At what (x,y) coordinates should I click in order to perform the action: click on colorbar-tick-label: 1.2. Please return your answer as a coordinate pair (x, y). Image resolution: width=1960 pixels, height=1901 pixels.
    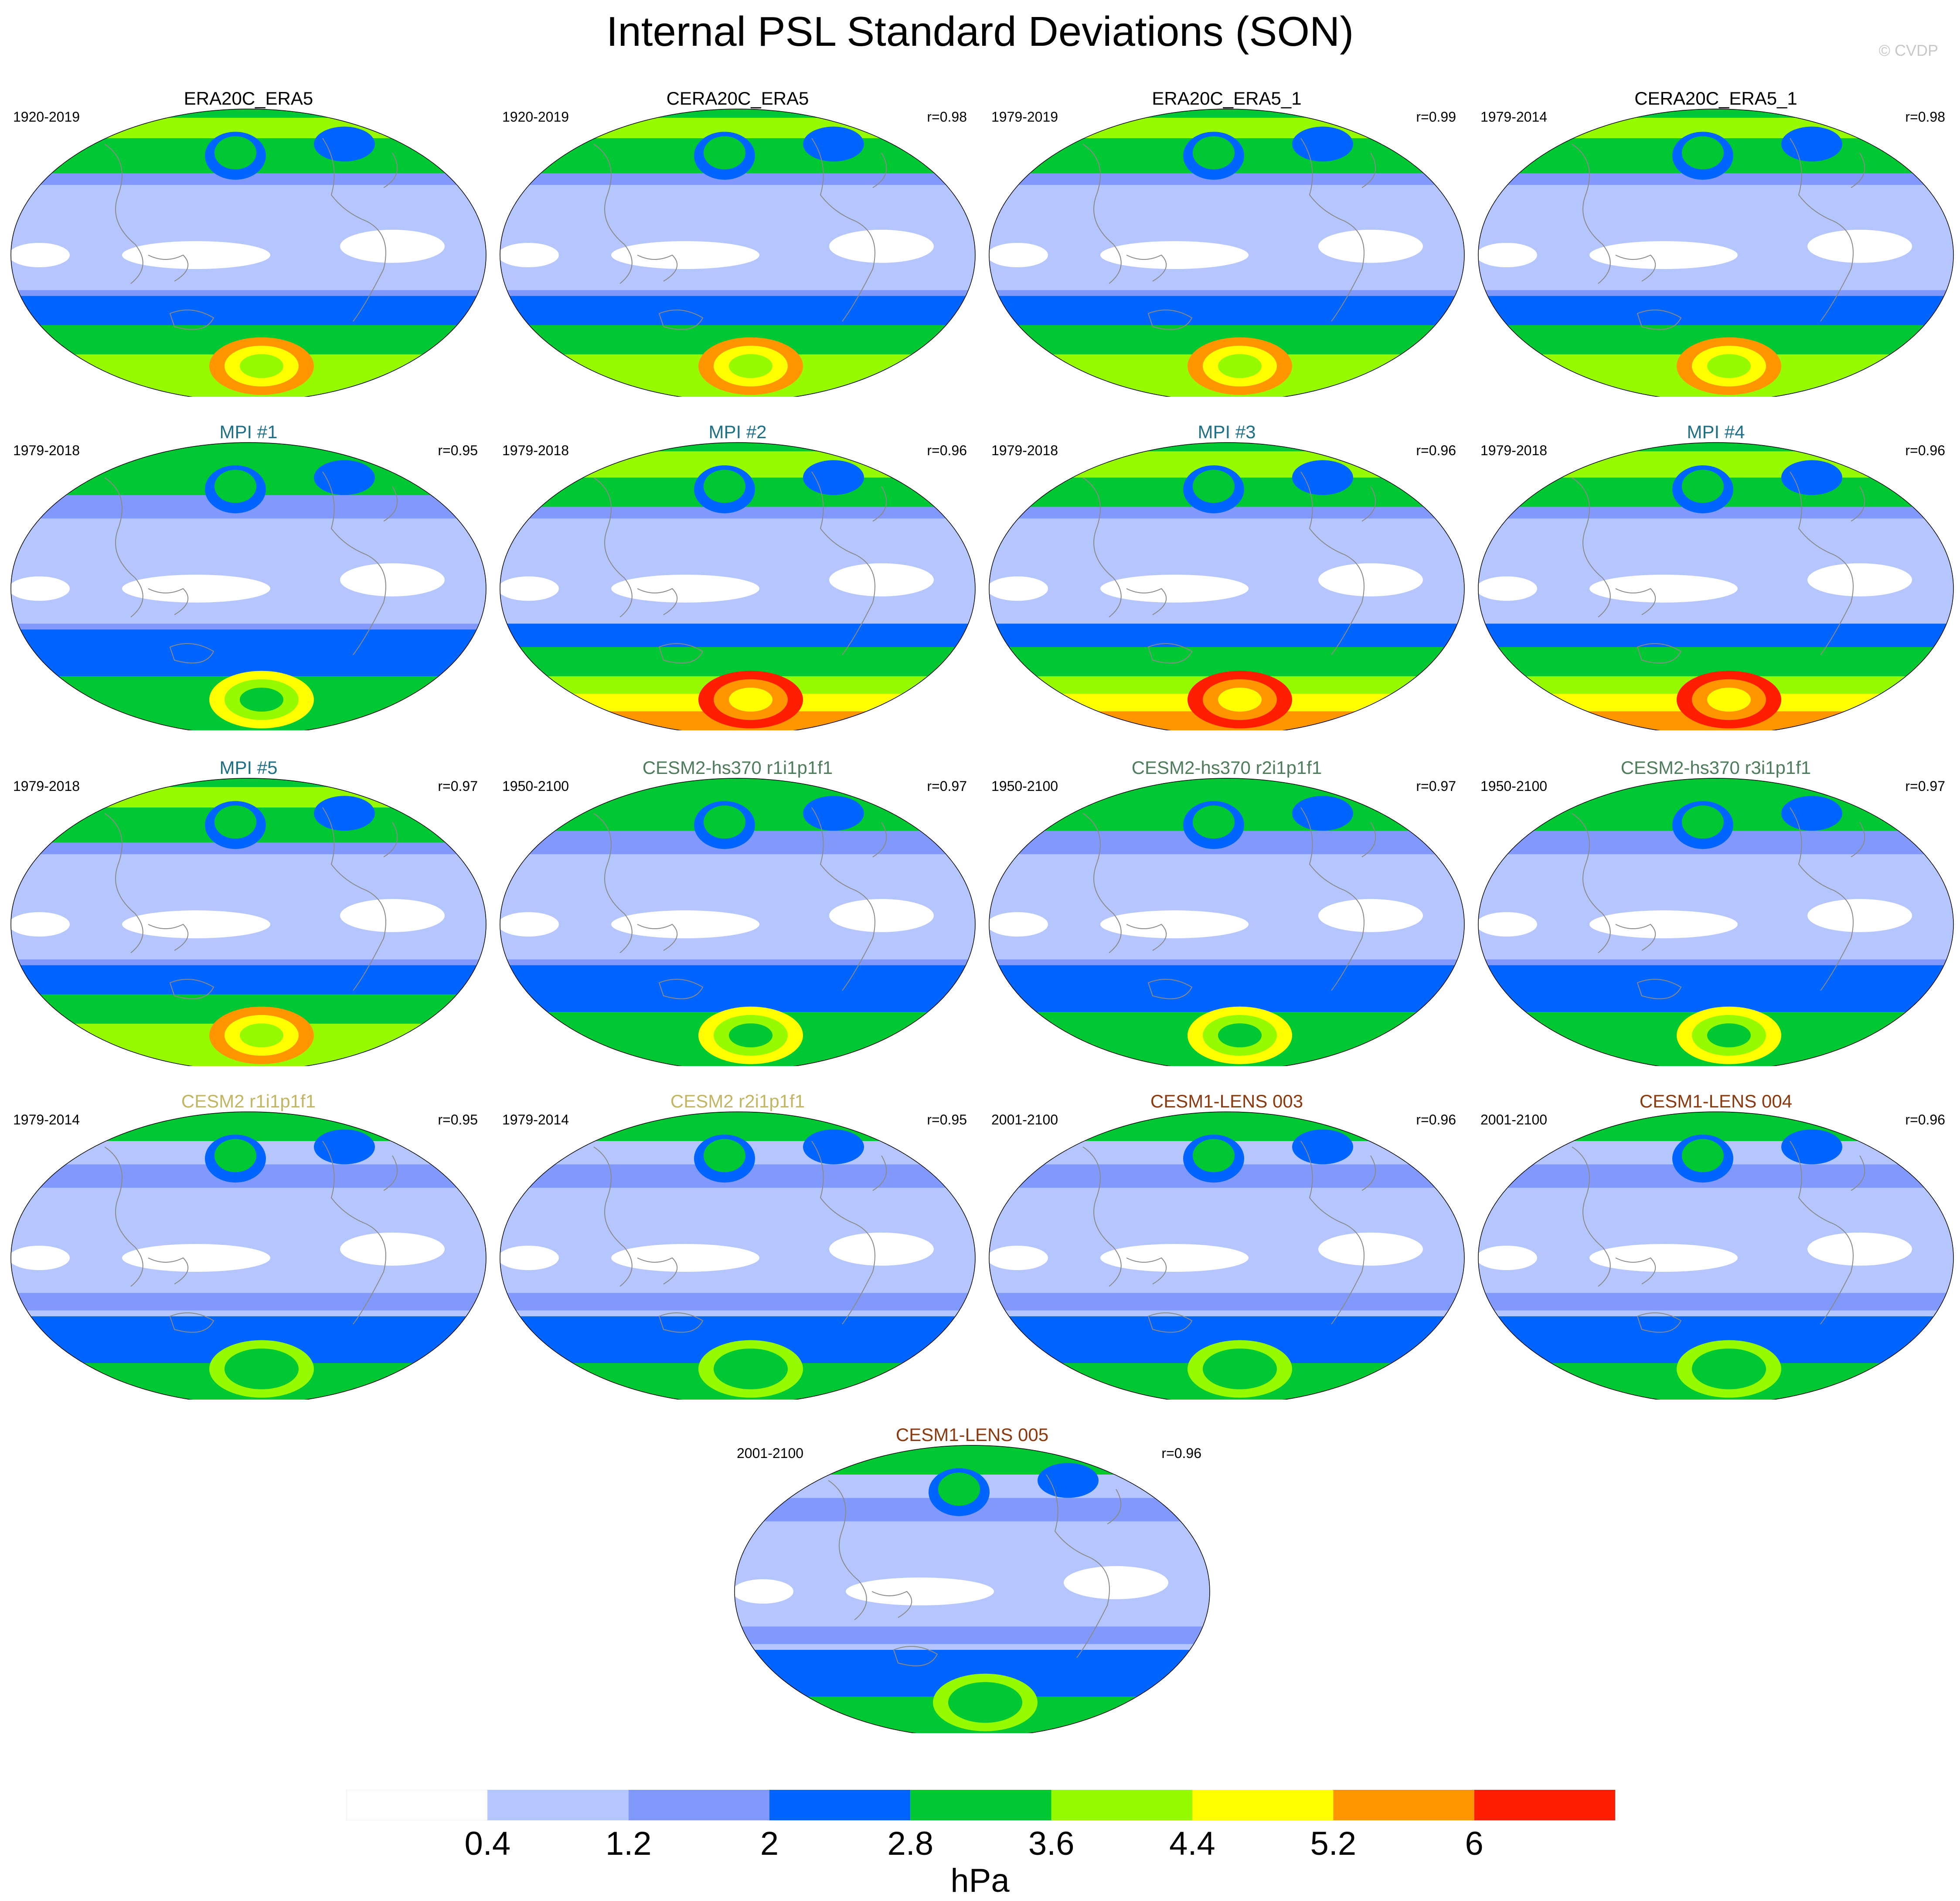
    Looking at the image, I should click on (628, 1843).